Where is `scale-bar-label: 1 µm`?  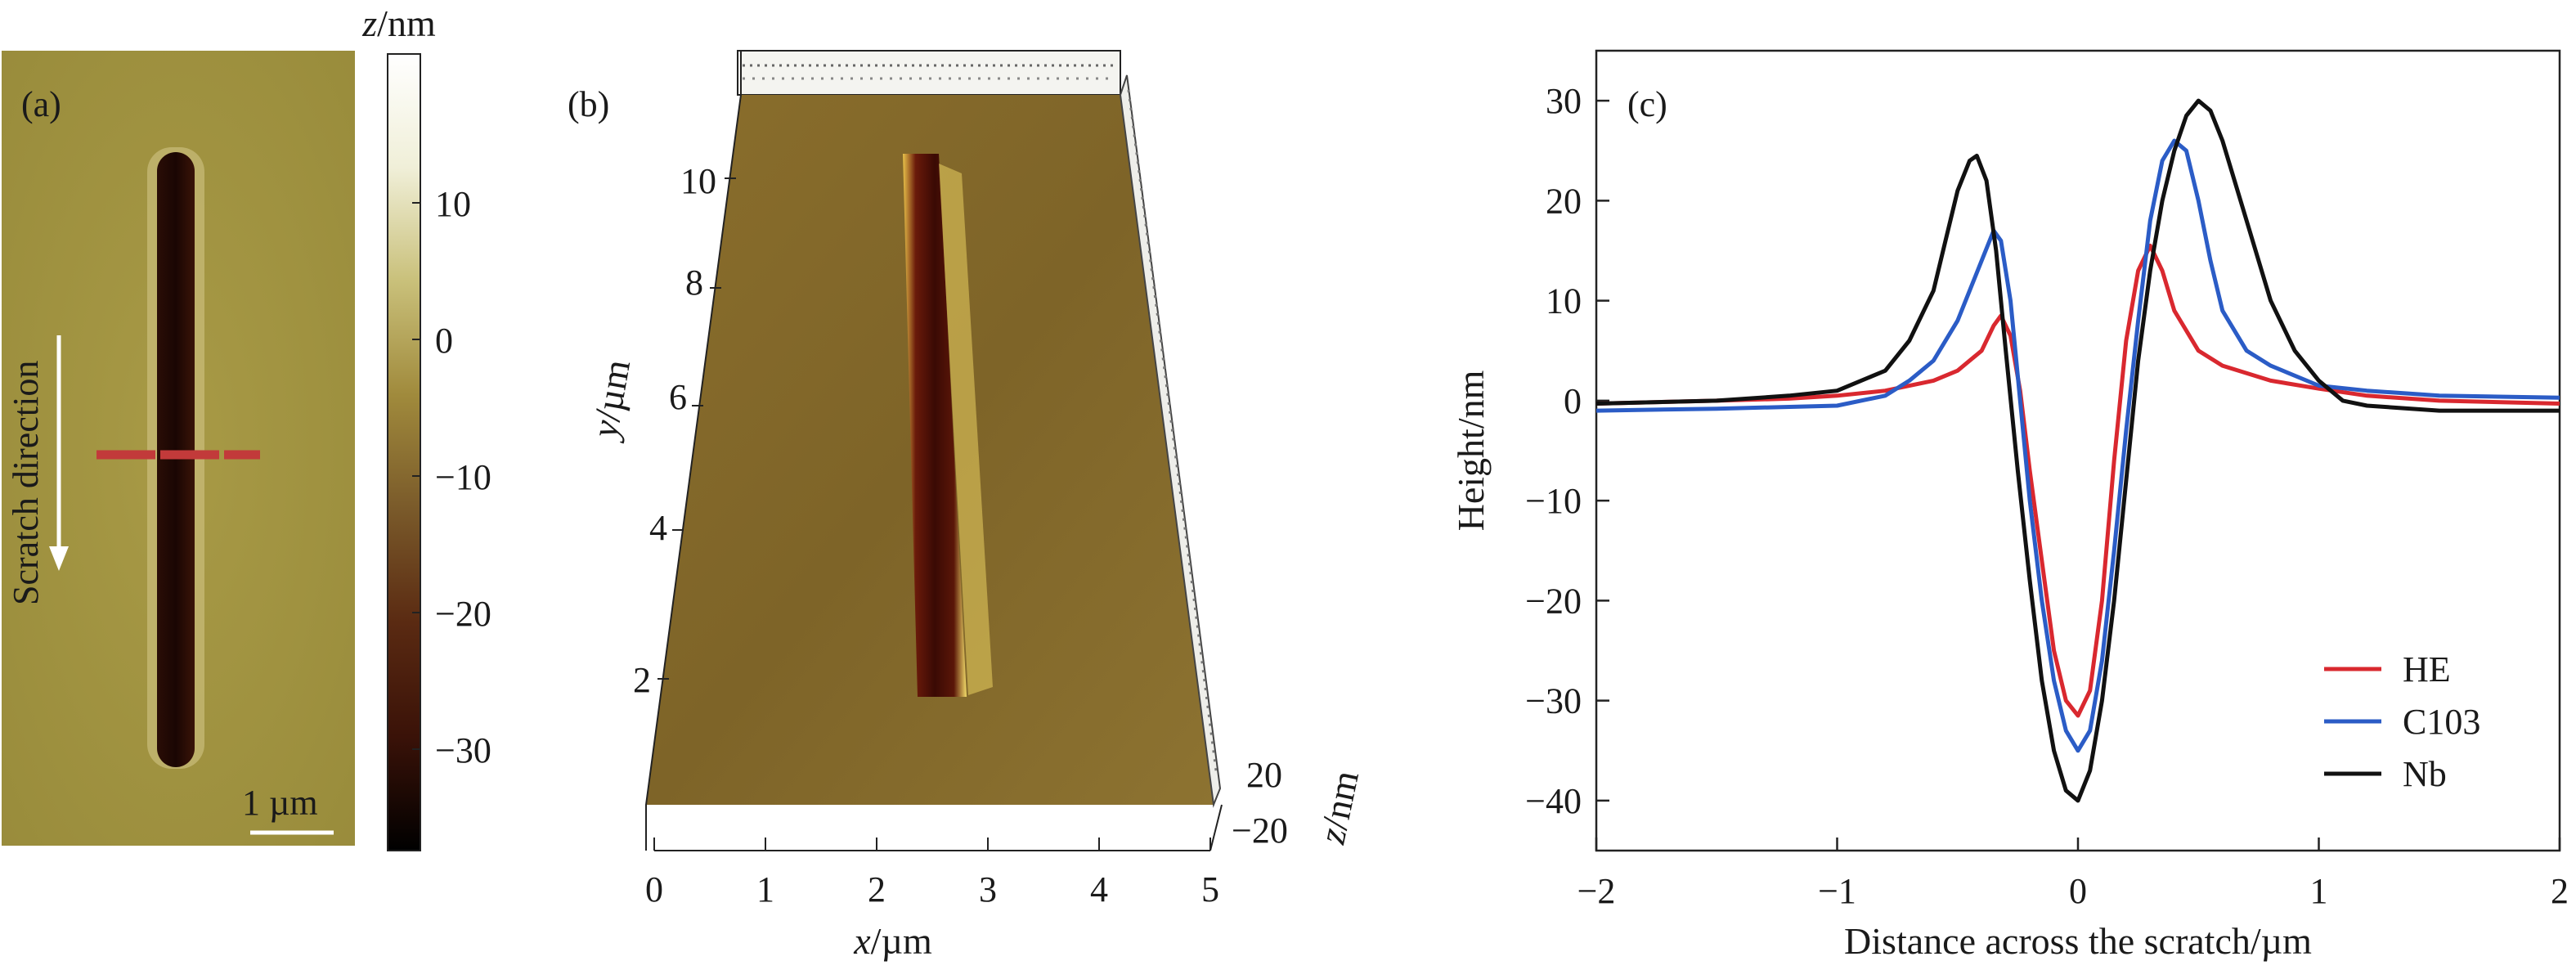 scale-bar-label: 1 µm is located at coordinates (280, 803).